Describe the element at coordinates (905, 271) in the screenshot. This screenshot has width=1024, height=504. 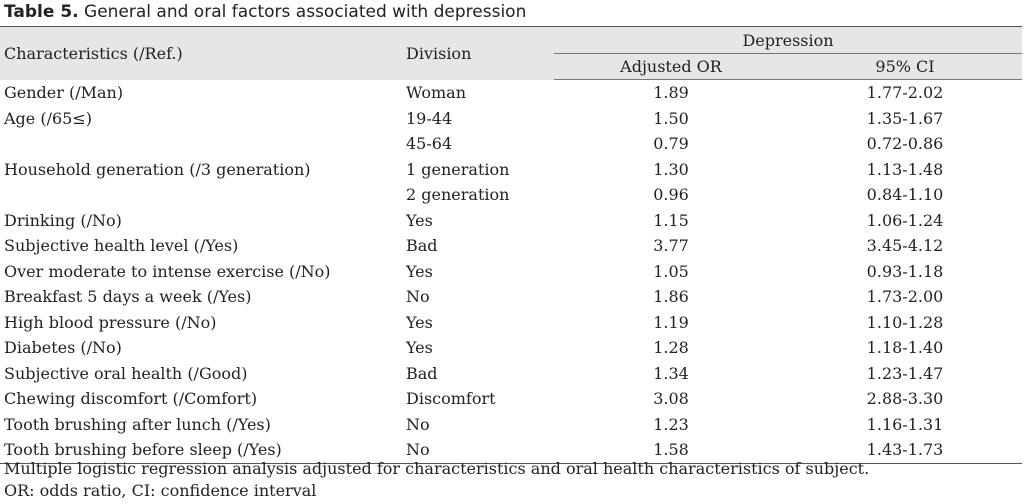
I see `cell-ci: 0.93-1.18` at that location.